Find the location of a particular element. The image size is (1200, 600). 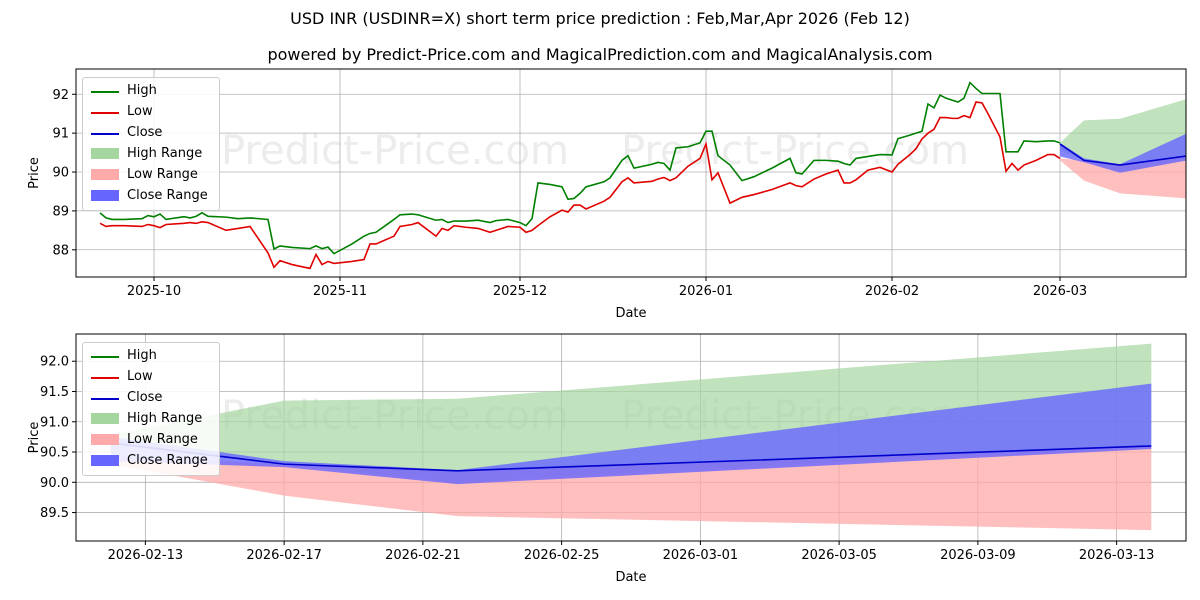

x-tick-label: 2026-02-25 is located at coordinates (562, 555).